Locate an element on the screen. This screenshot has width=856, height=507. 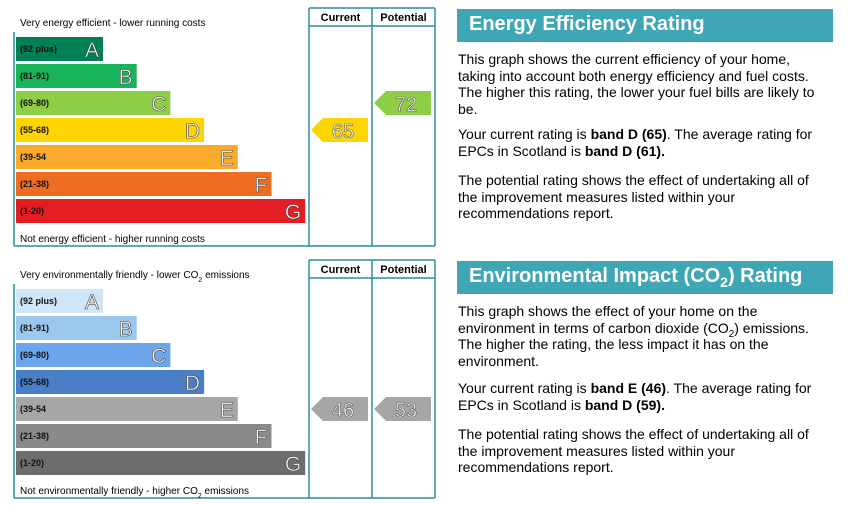
section-title: Environmental Impact (CO2) Rating is located at coordinates (645, 277).